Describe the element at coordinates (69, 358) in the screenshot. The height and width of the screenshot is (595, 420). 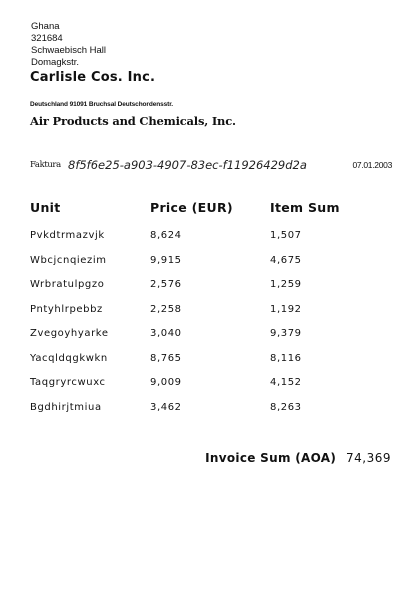
I see `cell-unit: Yacqldqgkwkn` at that location.